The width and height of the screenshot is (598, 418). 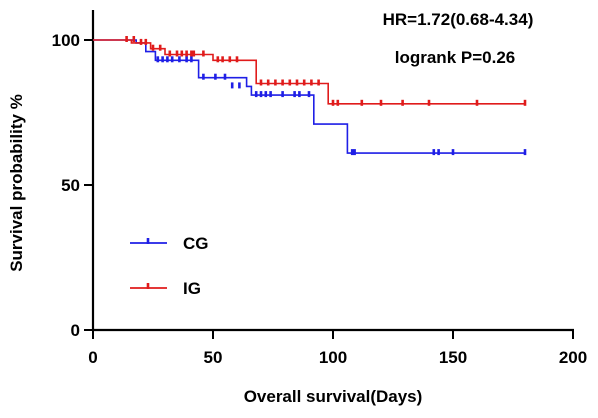 What do you see at coordinates (333, 357) in the screenshot?
I see `x-tick-label: 100` at bounding box center [333, 357].